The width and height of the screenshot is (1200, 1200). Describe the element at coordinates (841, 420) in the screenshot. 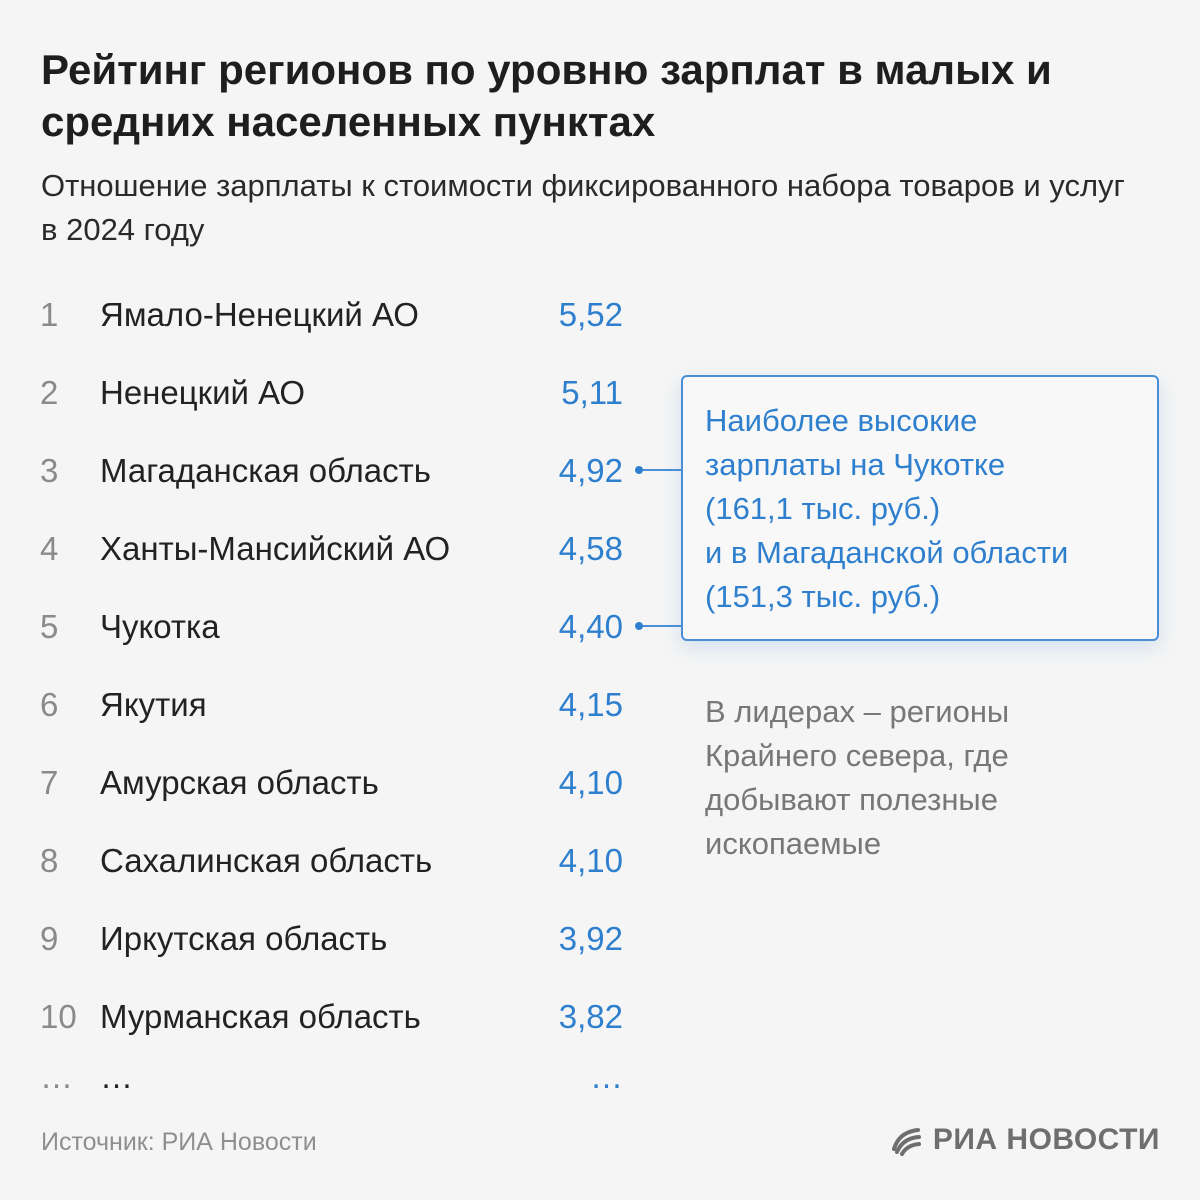

I see `callout-line: Наиболее высокие` at that location.